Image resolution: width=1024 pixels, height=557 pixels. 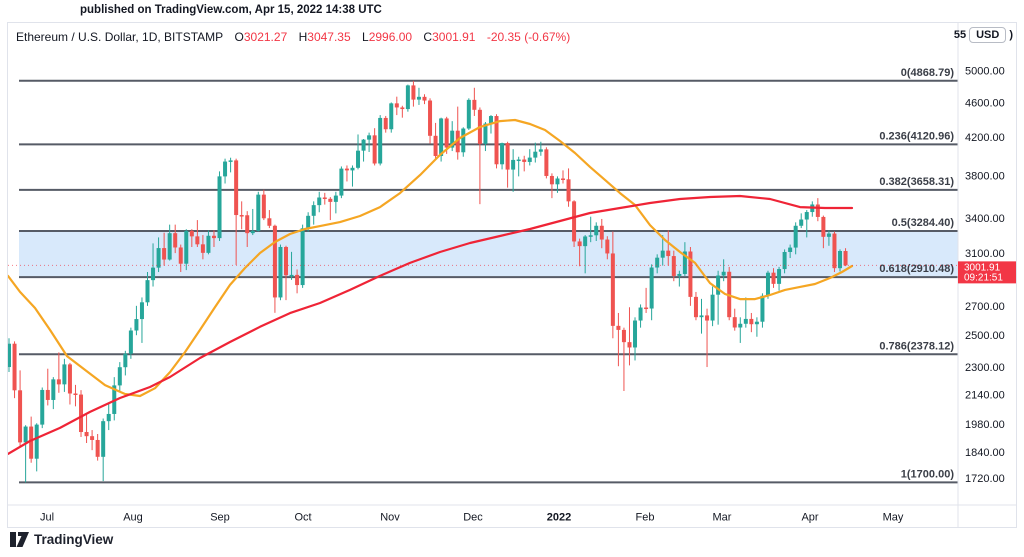 I want to click on time-tick-Aug: Aug, so click(x=133, y=518).